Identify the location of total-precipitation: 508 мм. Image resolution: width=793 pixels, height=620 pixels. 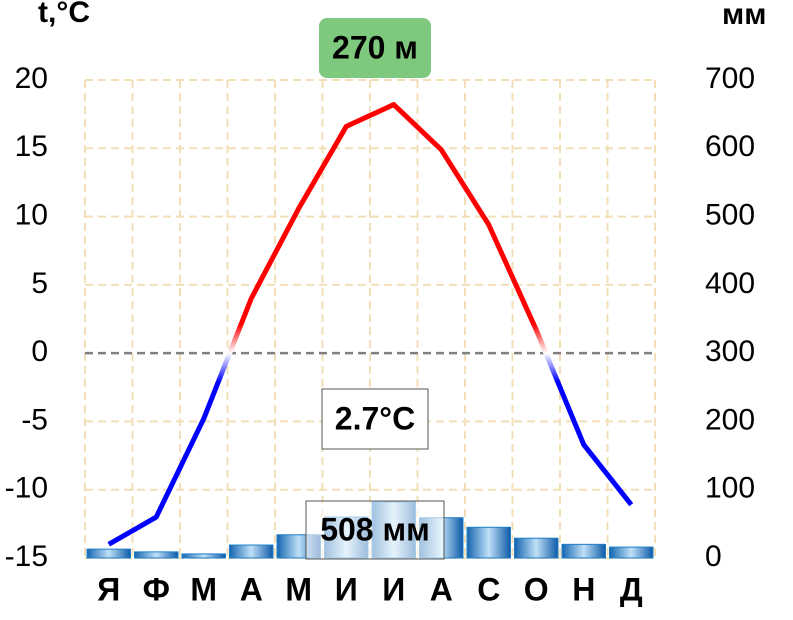
(375, 529).